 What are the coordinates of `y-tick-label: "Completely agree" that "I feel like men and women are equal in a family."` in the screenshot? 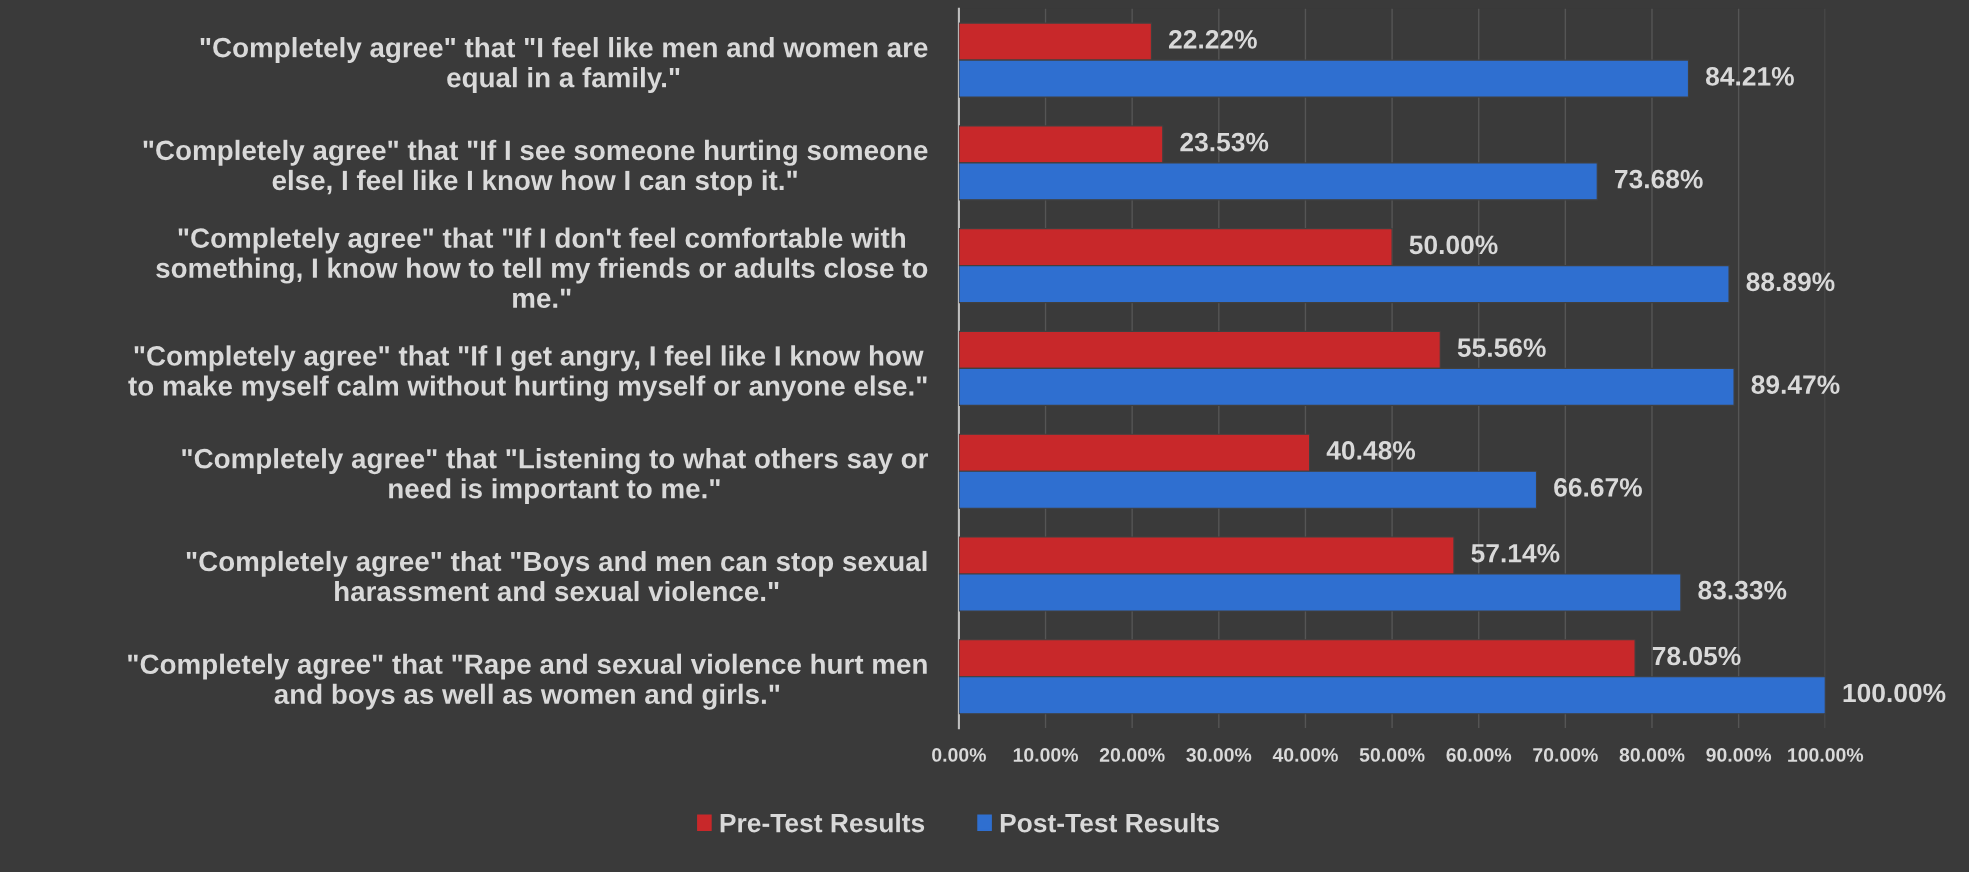 It's located at (564, 65).